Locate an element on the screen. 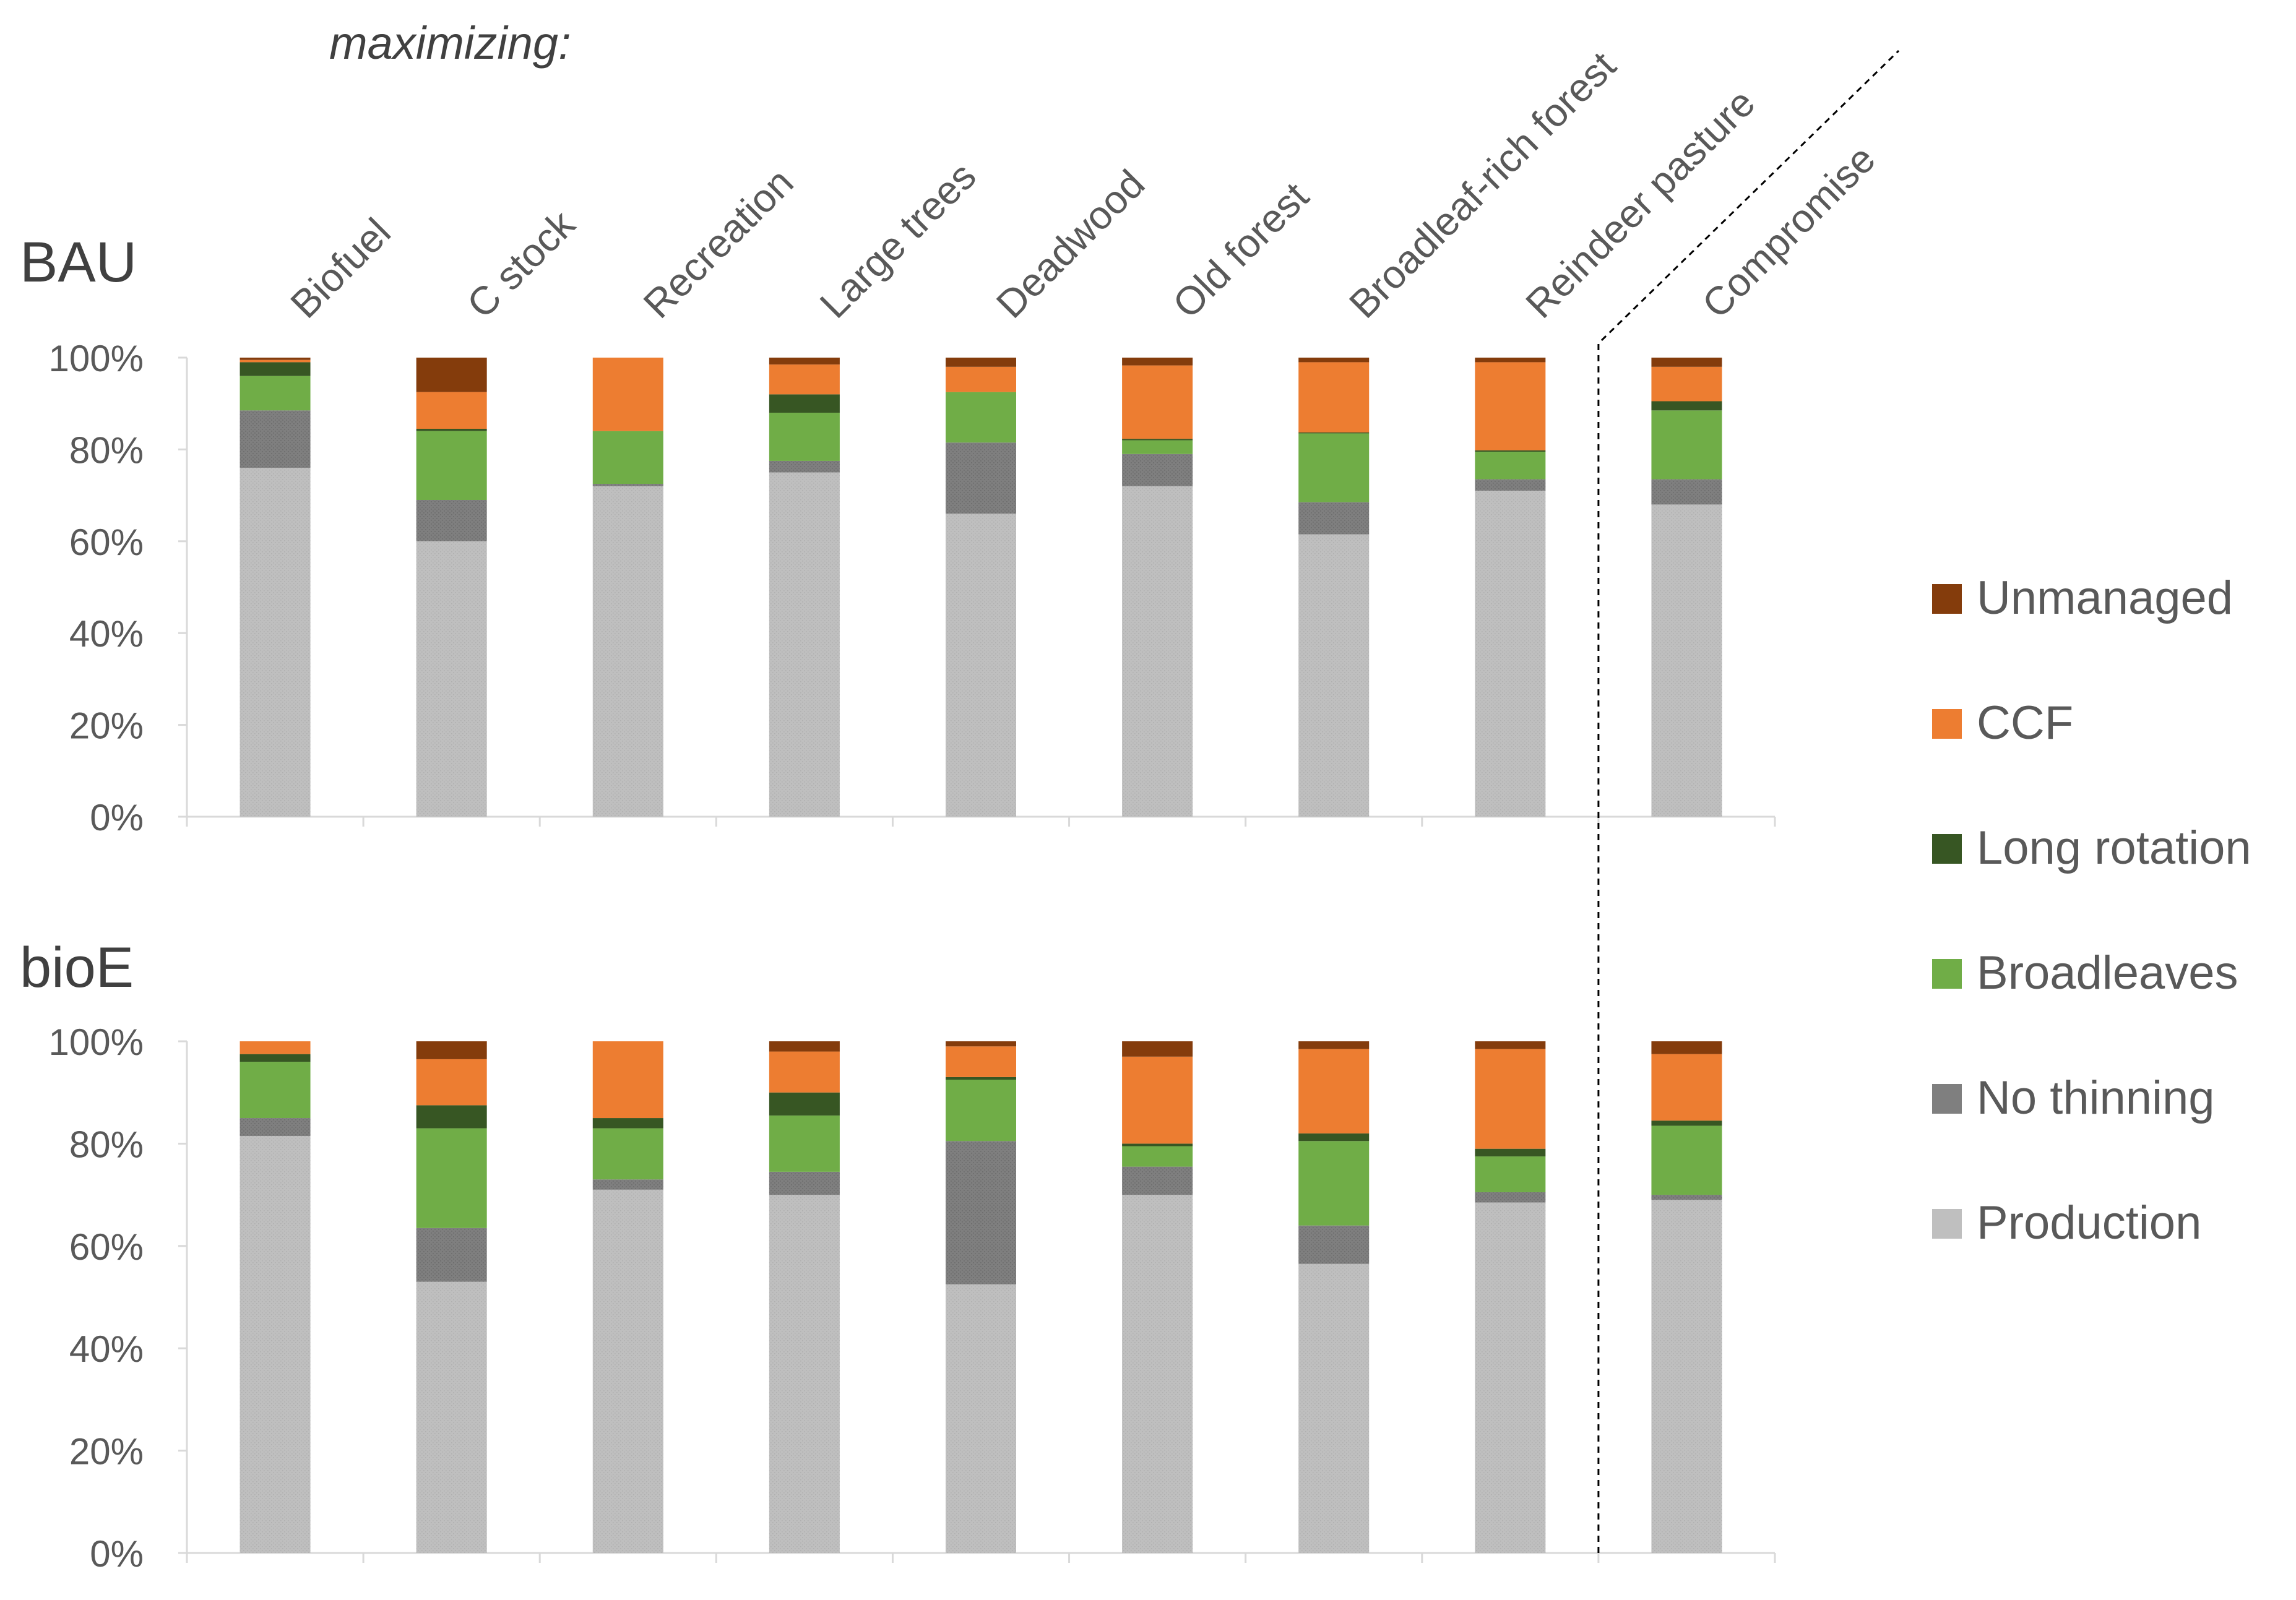 The height and width of the screenshot is (1600, 2296). legend-label: No thinning is located at coordinates (2096, 1098).